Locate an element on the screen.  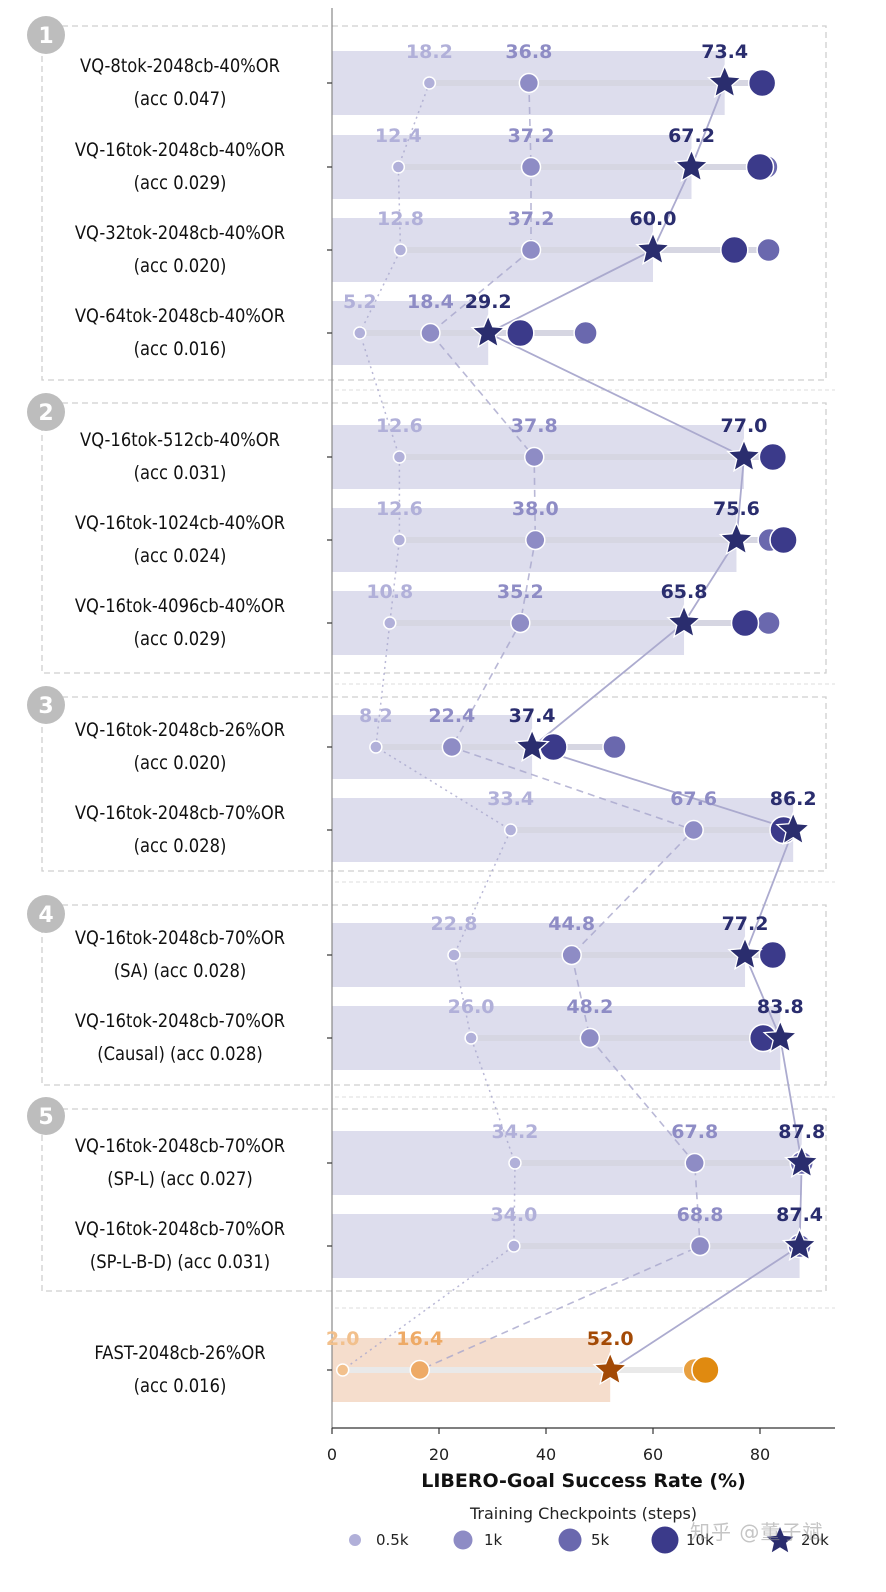
legend-item: 0.5k is located at coordinates (374, 1540).